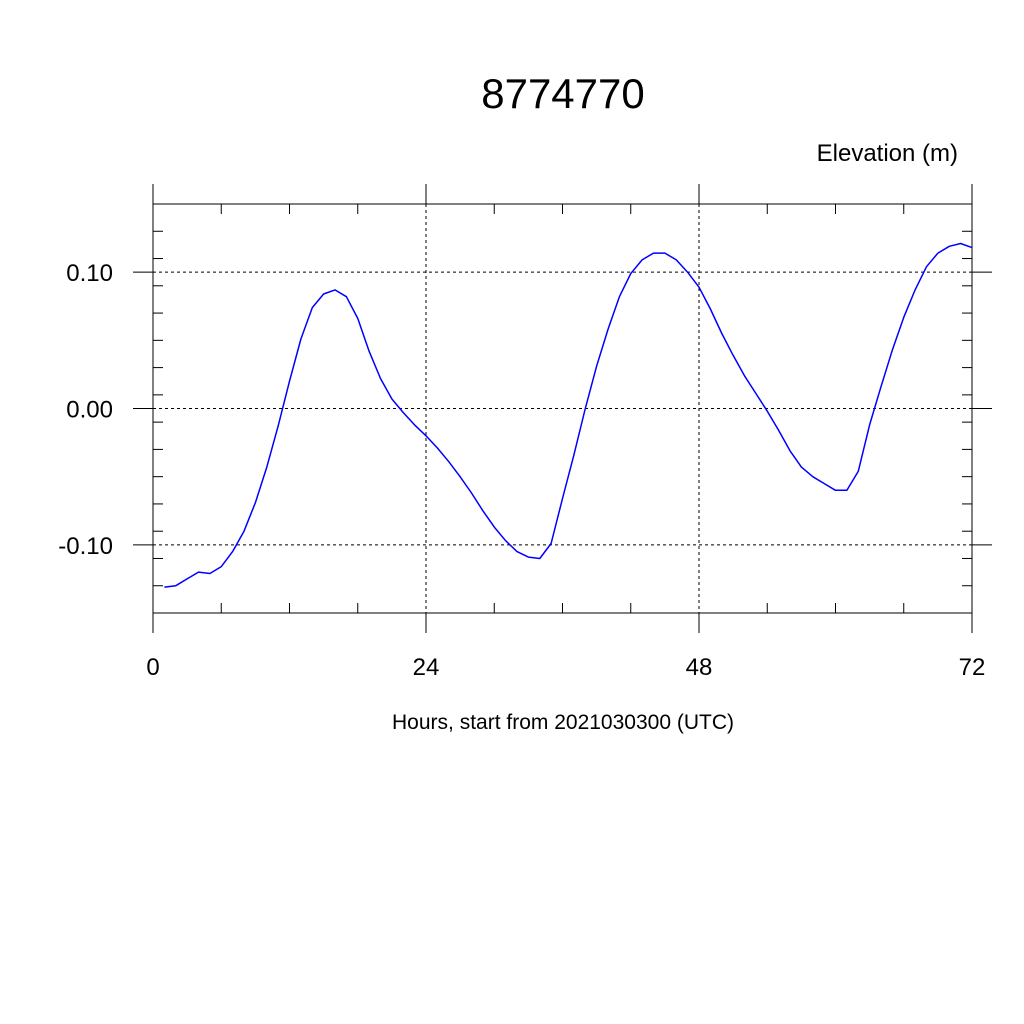  Describe the element at coordinates (887, 153) in the screenshot. I see `y-axis-unit-label: Elevation (m)` at that location.